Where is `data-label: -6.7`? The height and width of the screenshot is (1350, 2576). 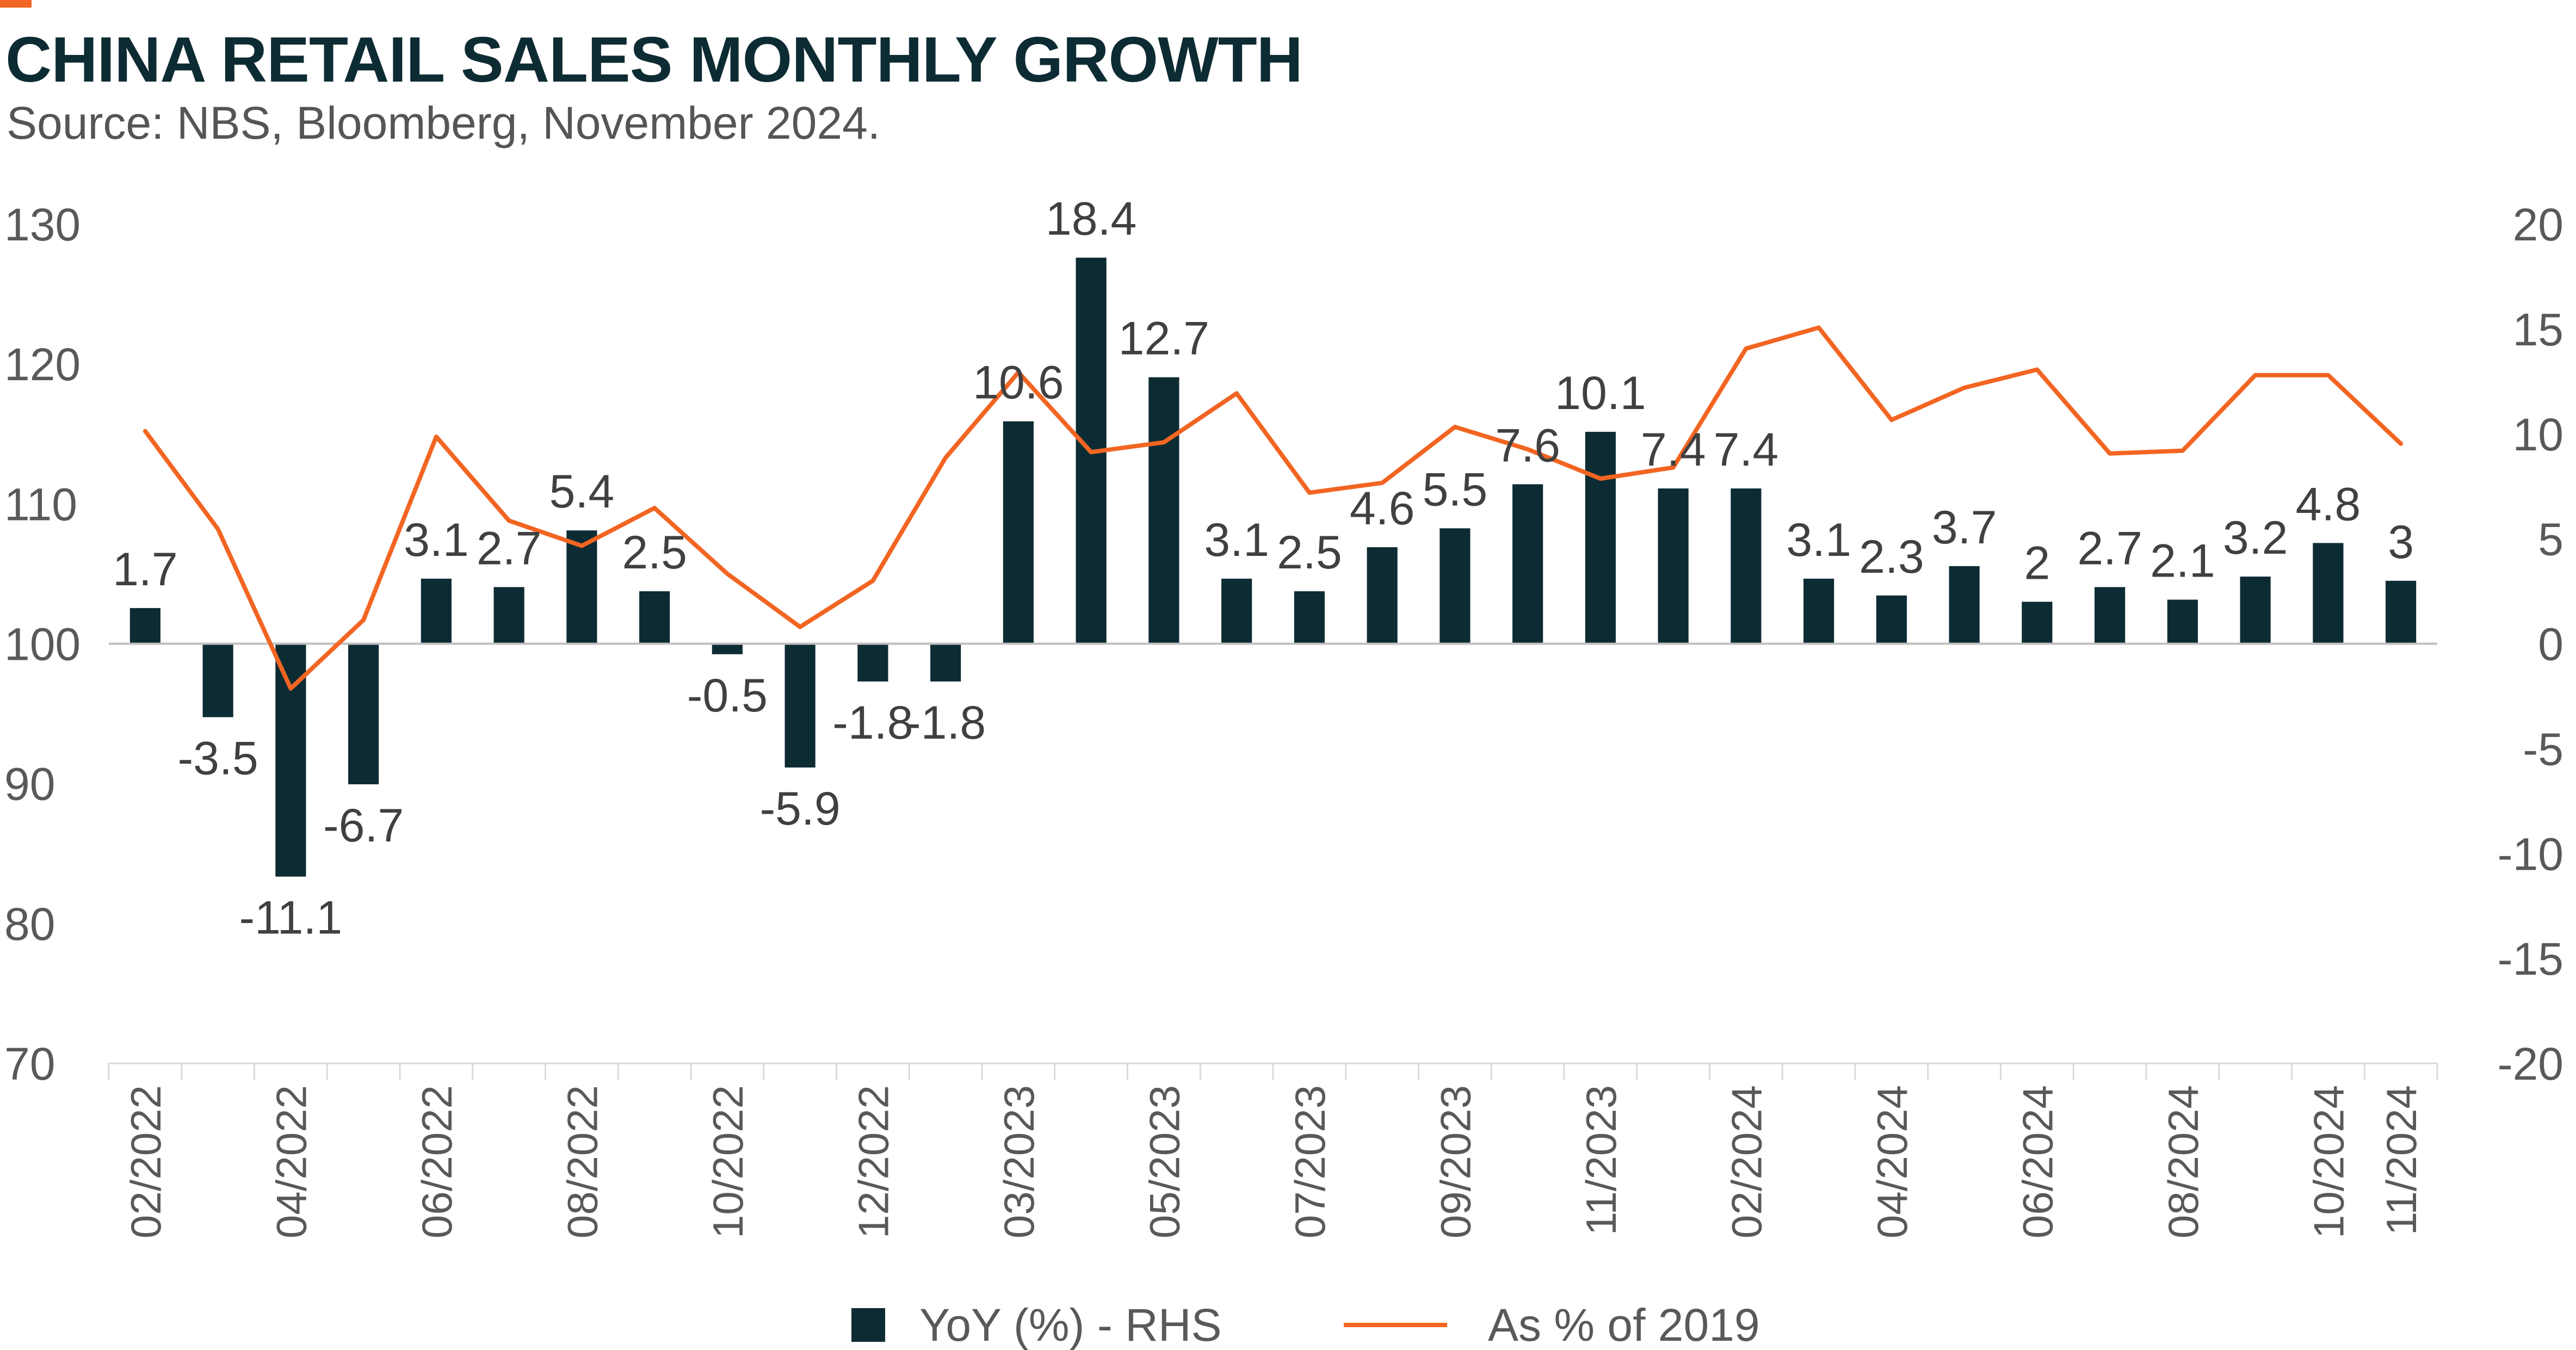 data-label: -6.7 is located at coordinates (364, 826).